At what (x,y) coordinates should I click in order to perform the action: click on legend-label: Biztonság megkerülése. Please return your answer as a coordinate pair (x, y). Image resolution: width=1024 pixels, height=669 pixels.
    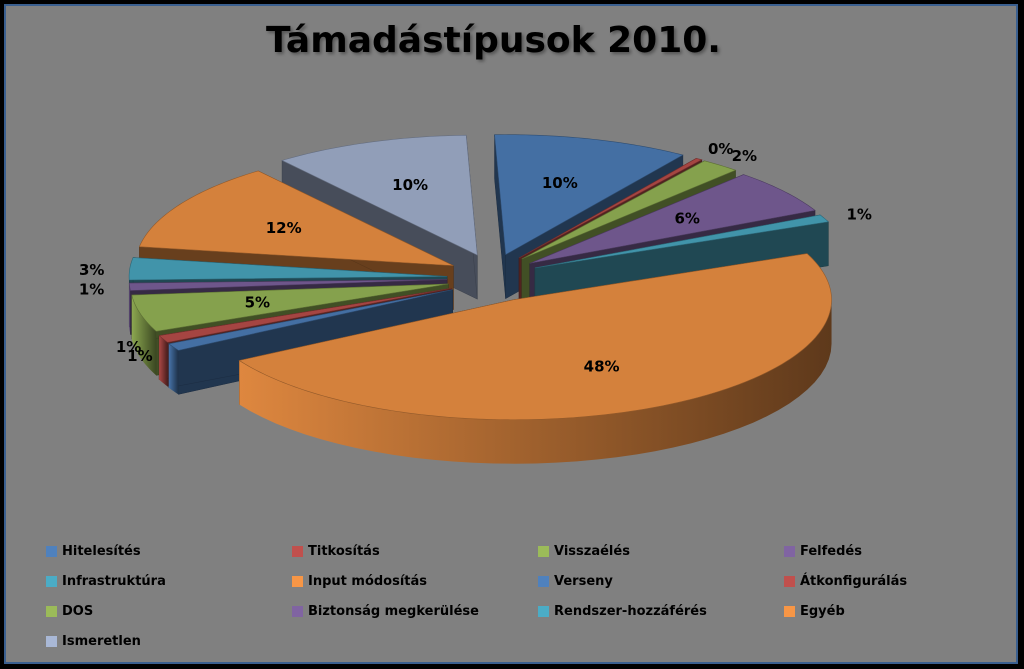
    Looking at the image, I should click on (393, 611).